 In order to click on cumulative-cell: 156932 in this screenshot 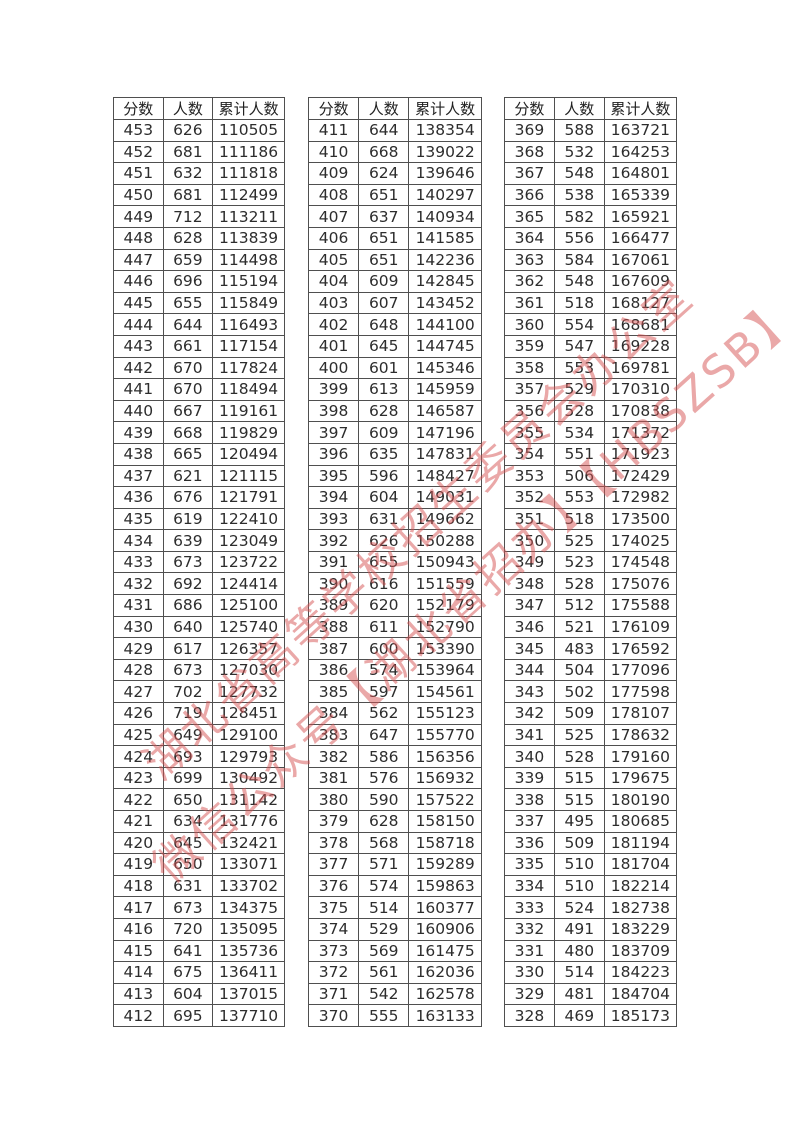, I will do `click(445, 778)`.